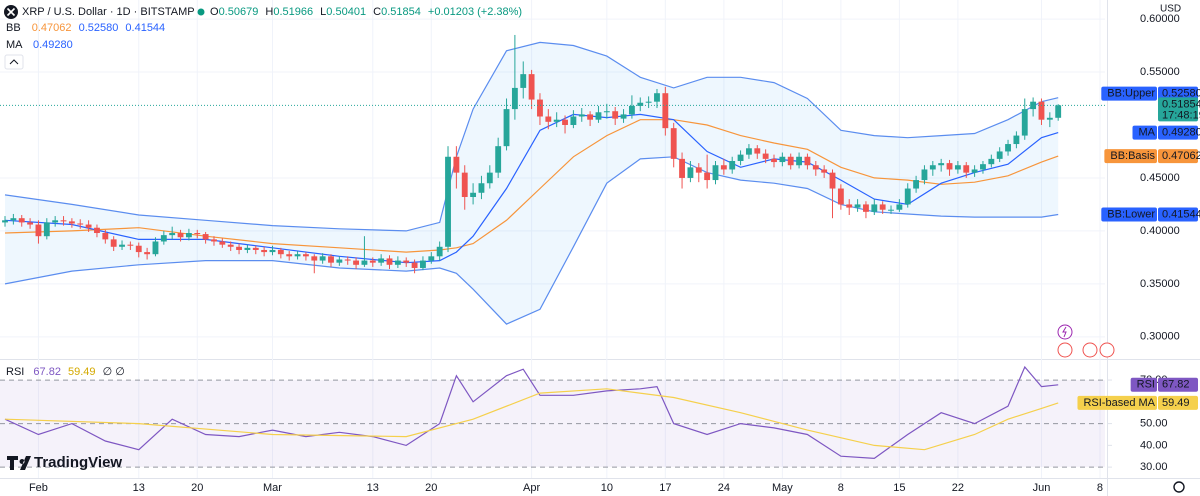 This screenshot has width=1200, height=496. I want to click on y-tick-label: 0.60000, so click(1160, 19).